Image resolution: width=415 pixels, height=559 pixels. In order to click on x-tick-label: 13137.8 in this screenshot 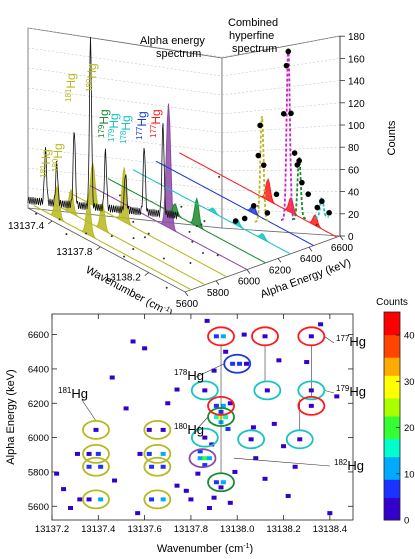, I will do `click(191, 529)`.